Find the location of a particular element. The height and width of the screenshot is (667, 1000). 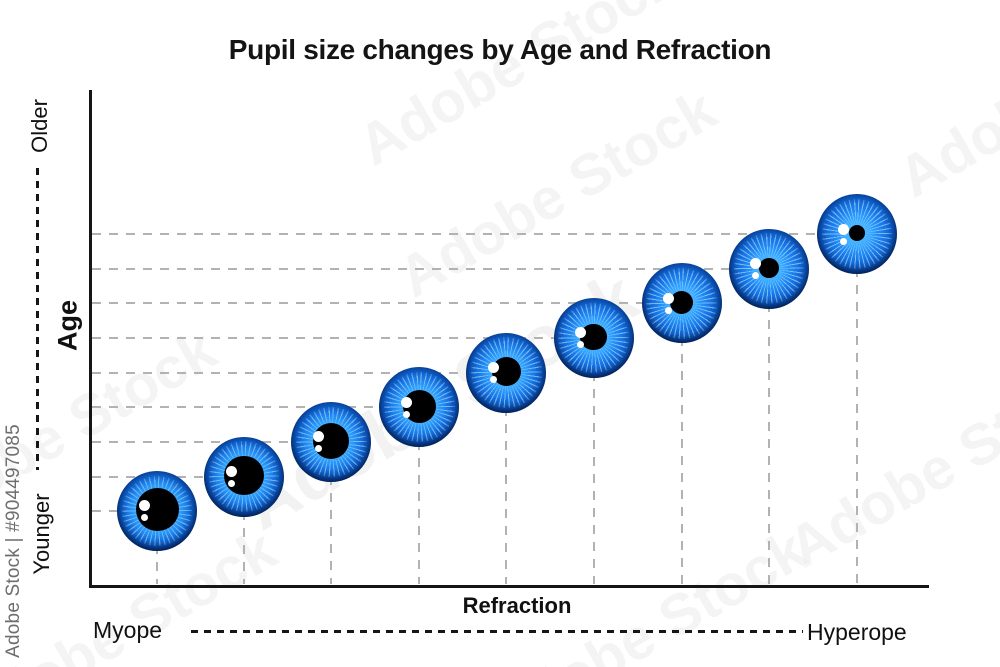

chart-title: Pupil size changes by Age and Refraction is located at coordinates (500, 49).